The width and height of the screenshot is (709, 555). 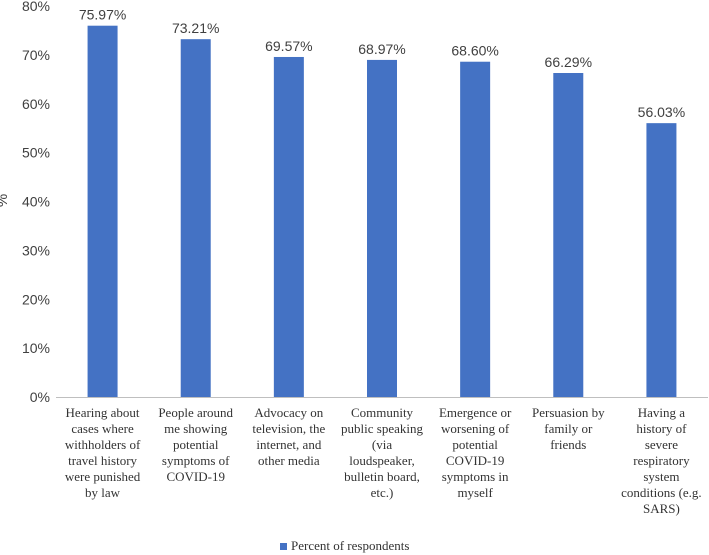 What do you see at coordinates (36, 7) in the screenshot?
I see `y-tick-label: 80%` at bounding box center [36, 7].